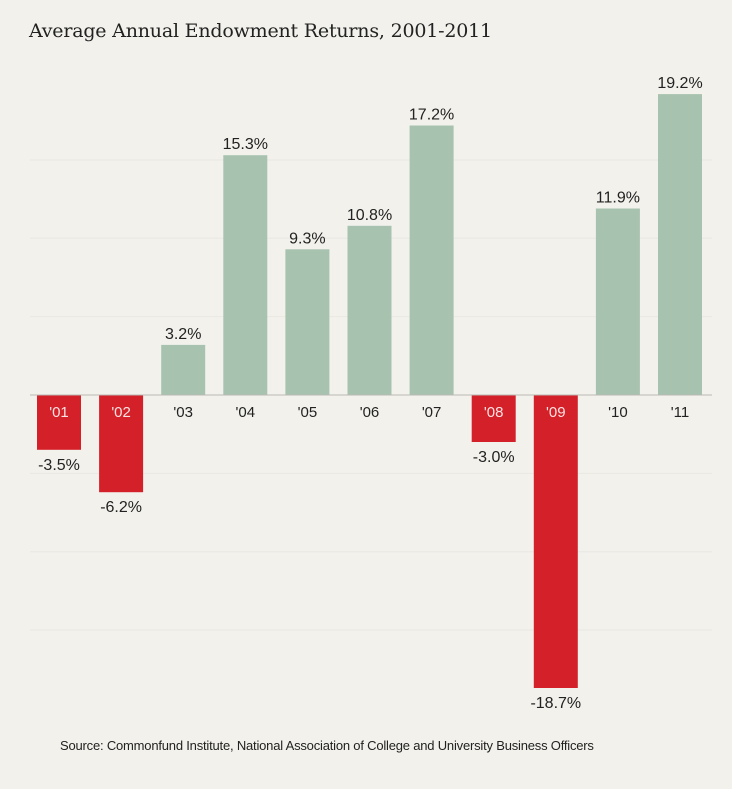 The height and width of the screenshot is (789, 732). Describe the element at coordinates (246, 412) in the screenshot. I see `category-label: '04` at that location.